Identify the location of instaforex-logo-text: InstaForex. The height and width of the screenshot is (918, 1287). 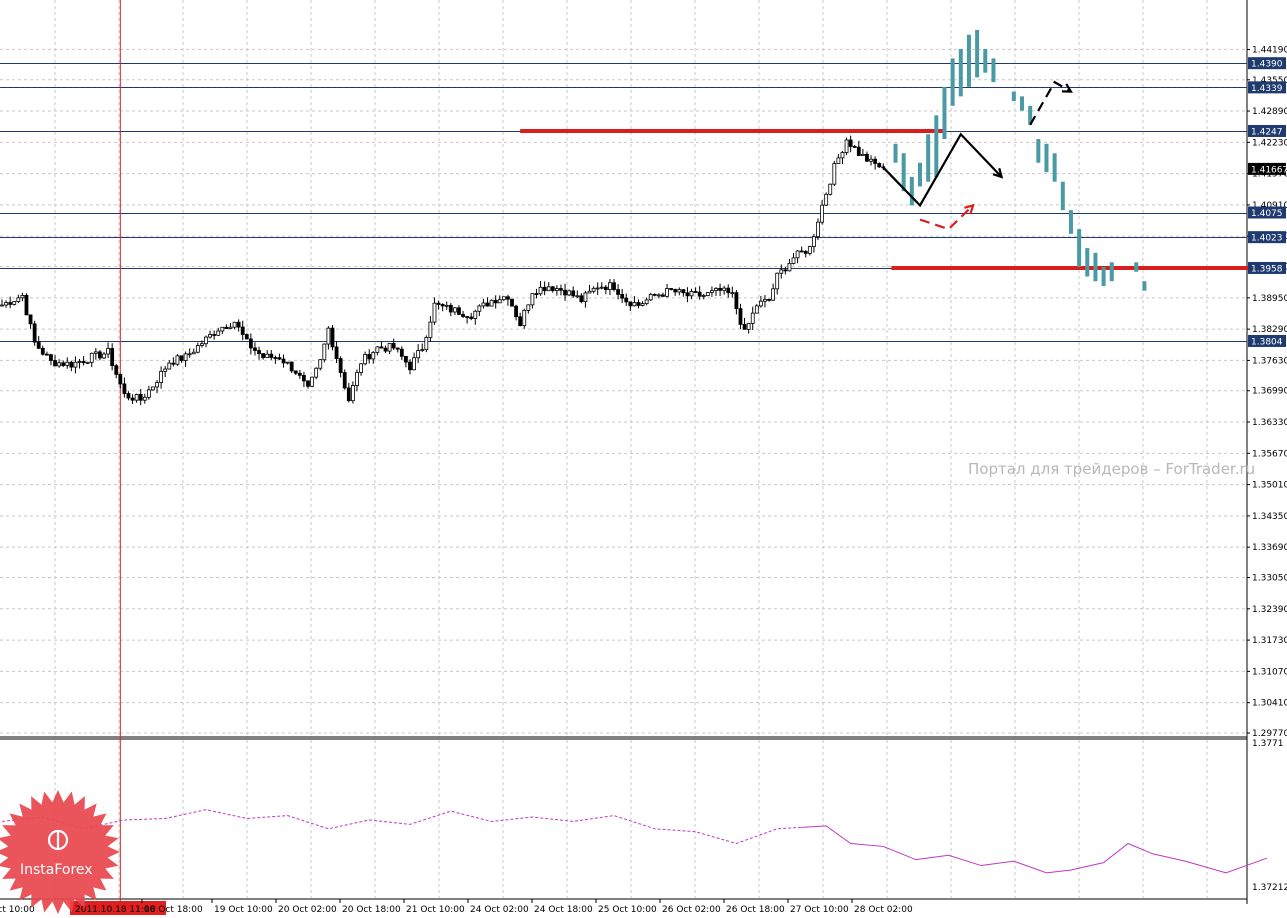
(56, 870).